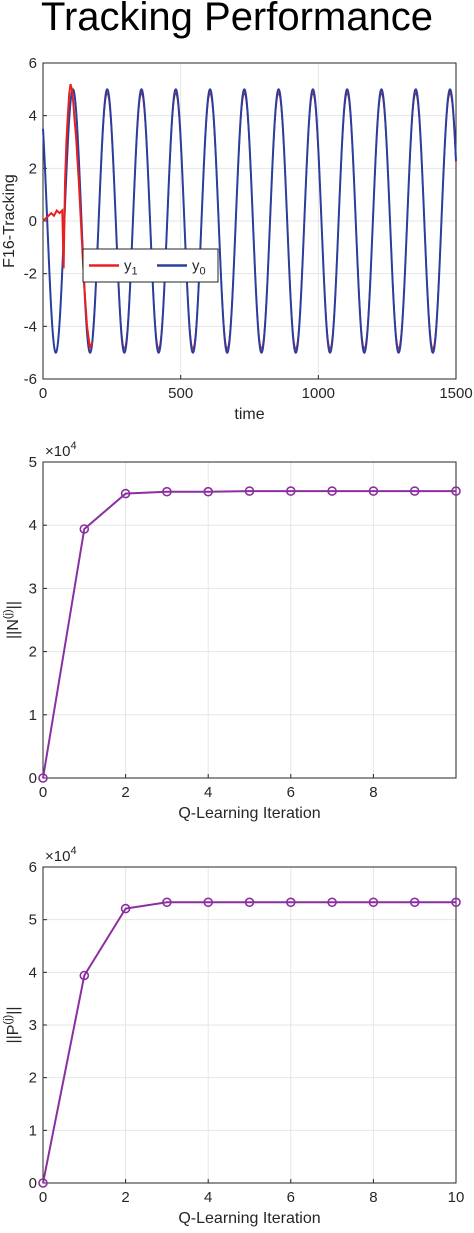 This screenshot has width=474, height=1233. I want to click on y-tick-label: -2, so click(30, 274).